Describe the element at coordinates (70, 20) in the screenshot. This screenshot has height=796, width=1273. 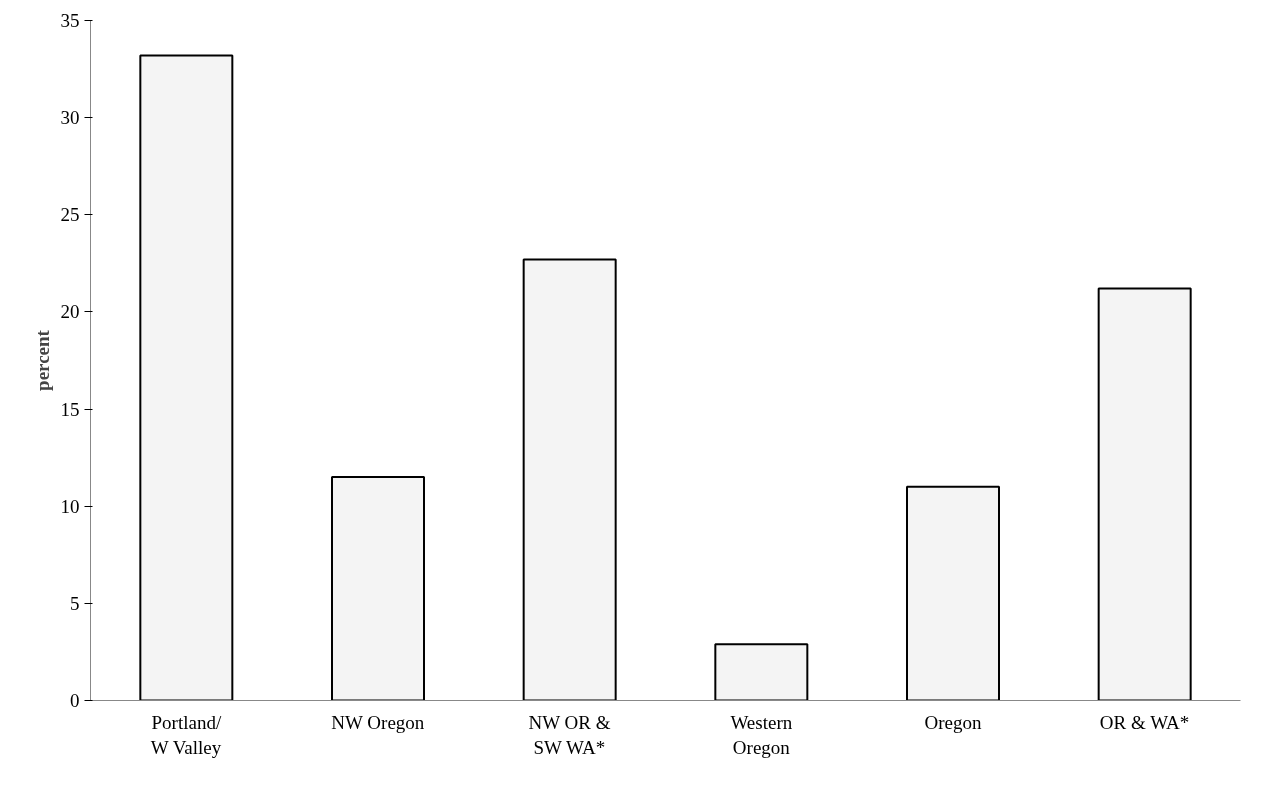
I see `y-tick-label: 35` at that location.